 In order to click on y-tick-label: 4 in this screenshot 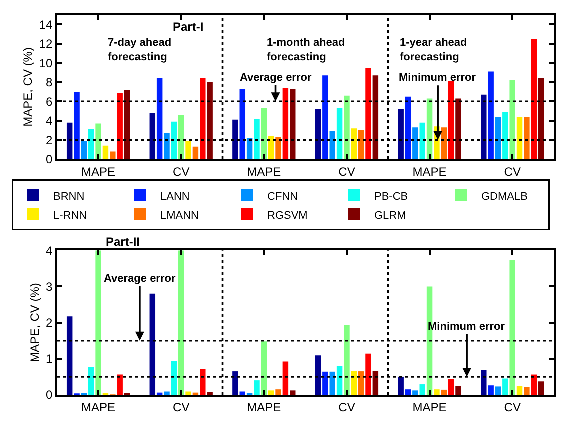, I will do `click(50, 121)`.